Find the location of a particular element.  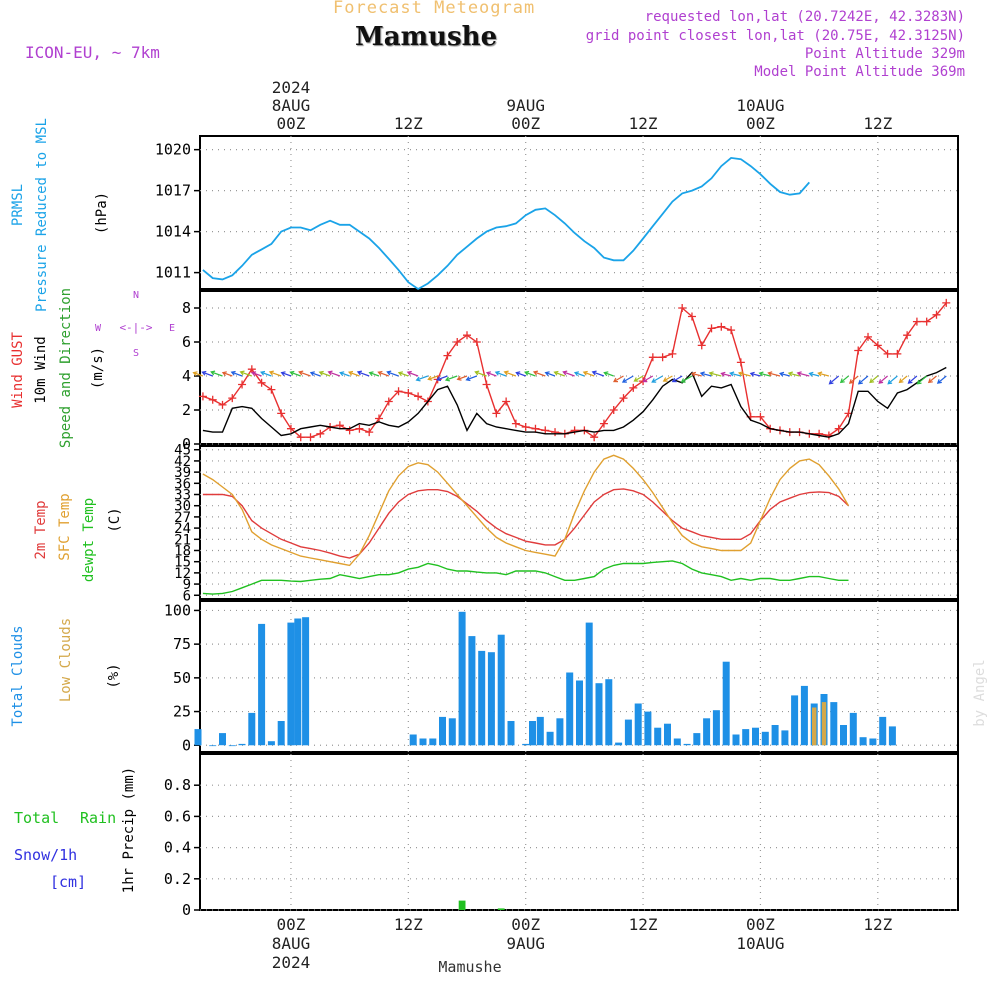

x-tick-label-top: 9AUG is located at coordinates (525, 105).